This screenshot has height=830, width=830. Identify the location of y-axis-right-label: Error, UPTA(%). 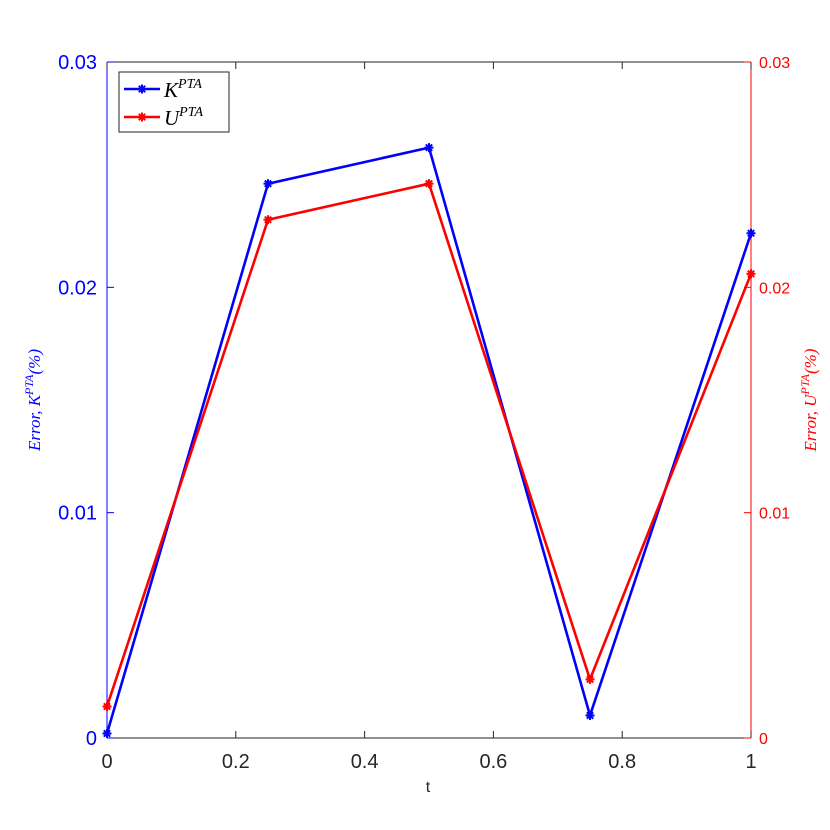
(809, 400).